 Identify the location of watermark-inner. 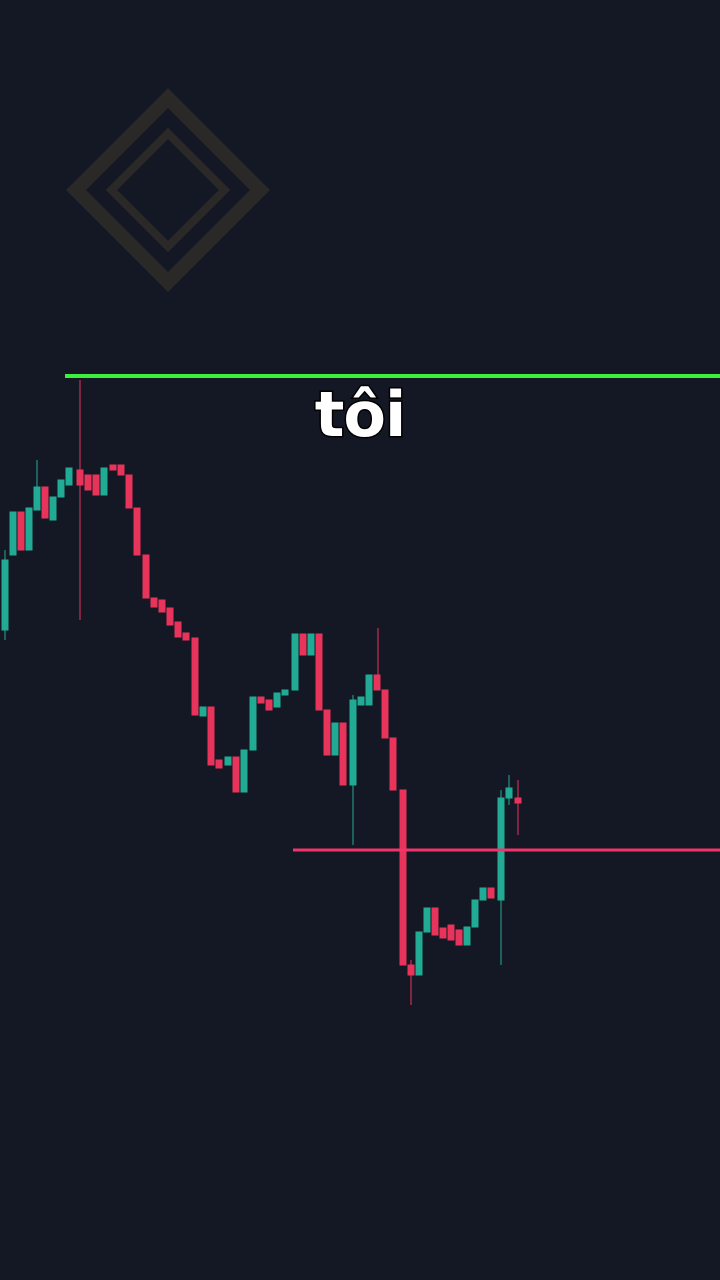
(168, 190).